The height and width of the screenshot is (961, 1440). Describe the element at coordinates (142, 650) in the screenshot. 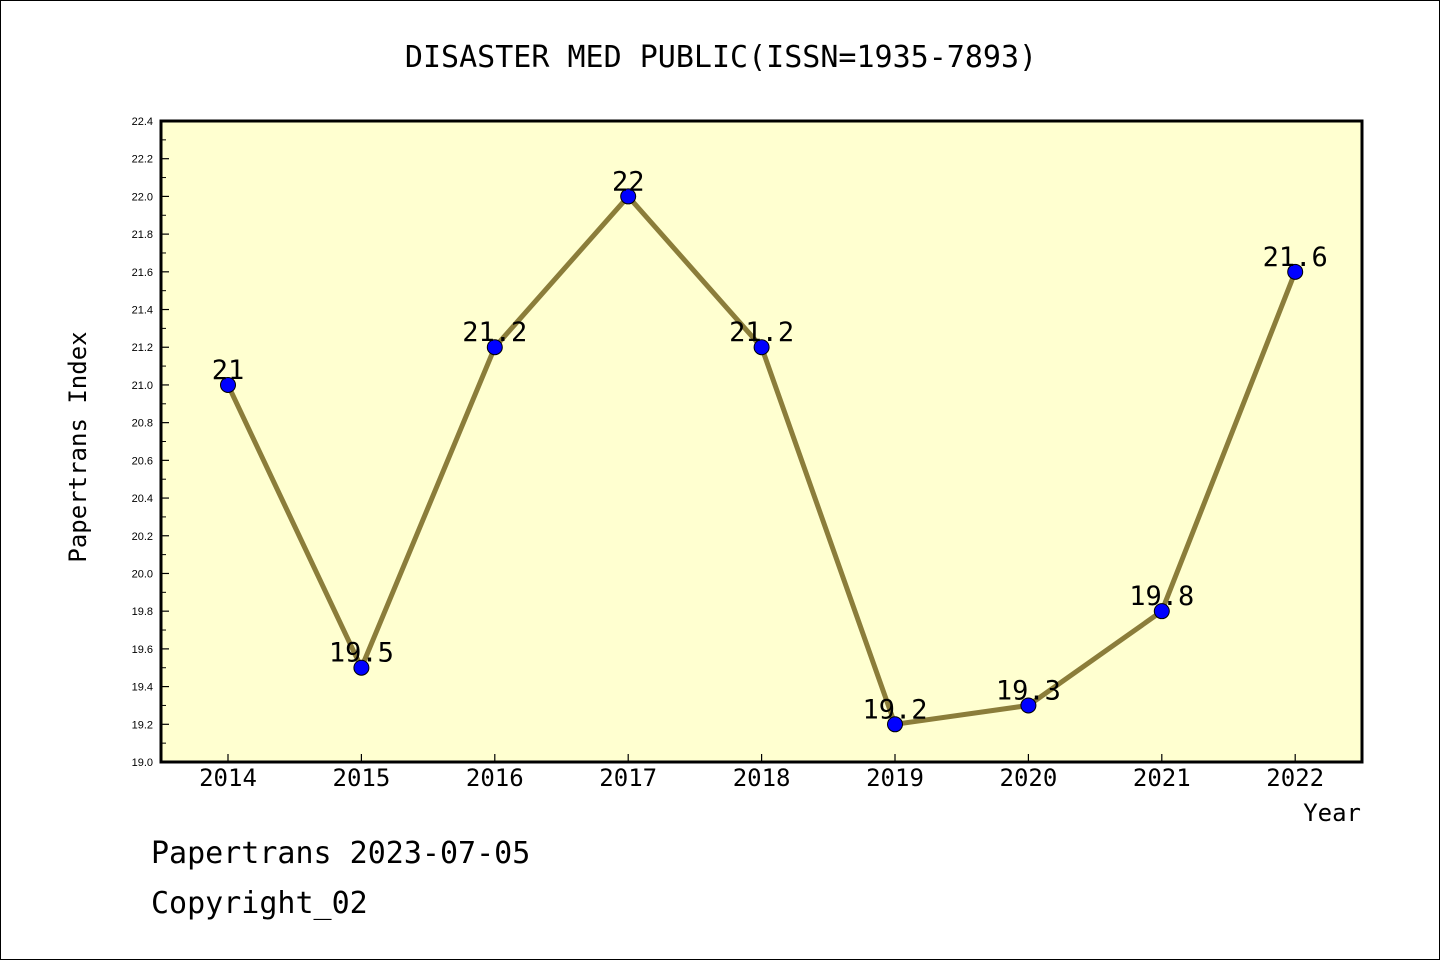

I see `y-tick-label: 19.6` at that location.